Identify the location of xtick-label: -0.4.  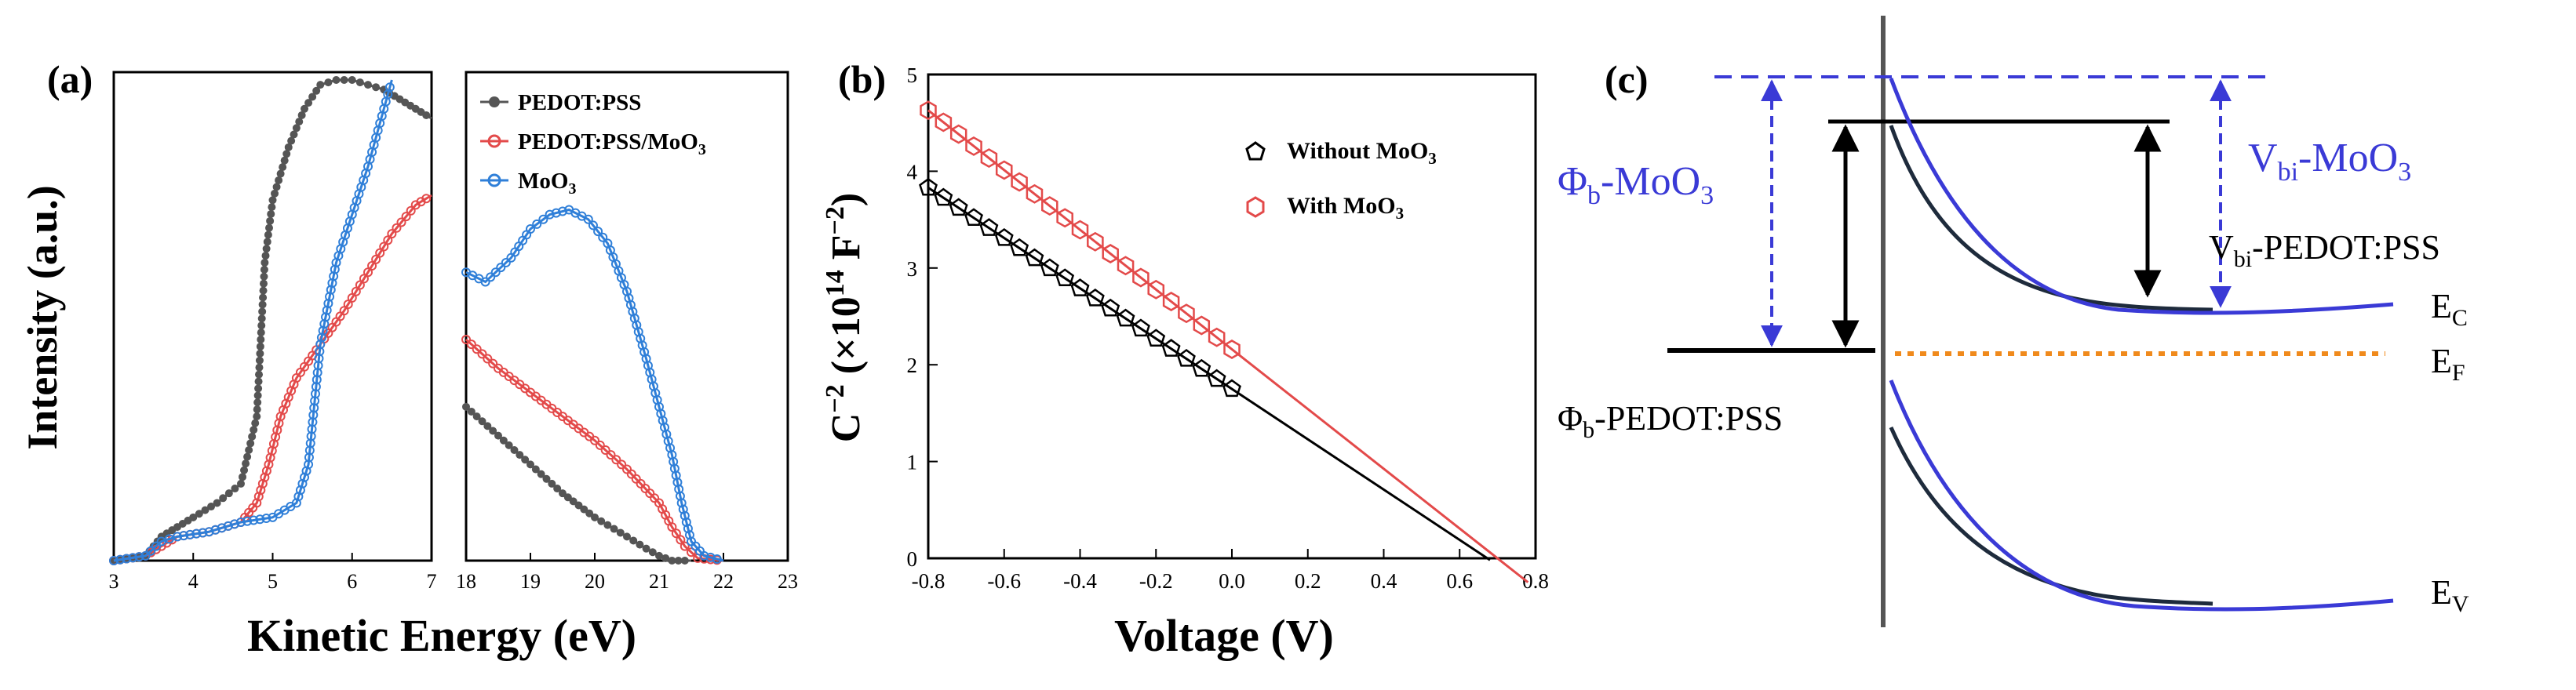
(1080, 581).